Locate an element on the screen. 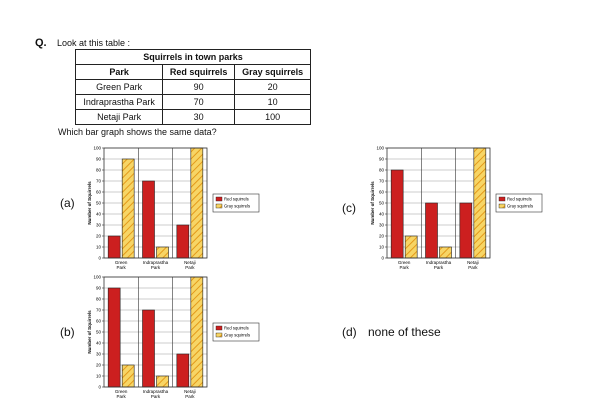  table-row: Netaji Park 30 100 is located at coordinates (192, 117).